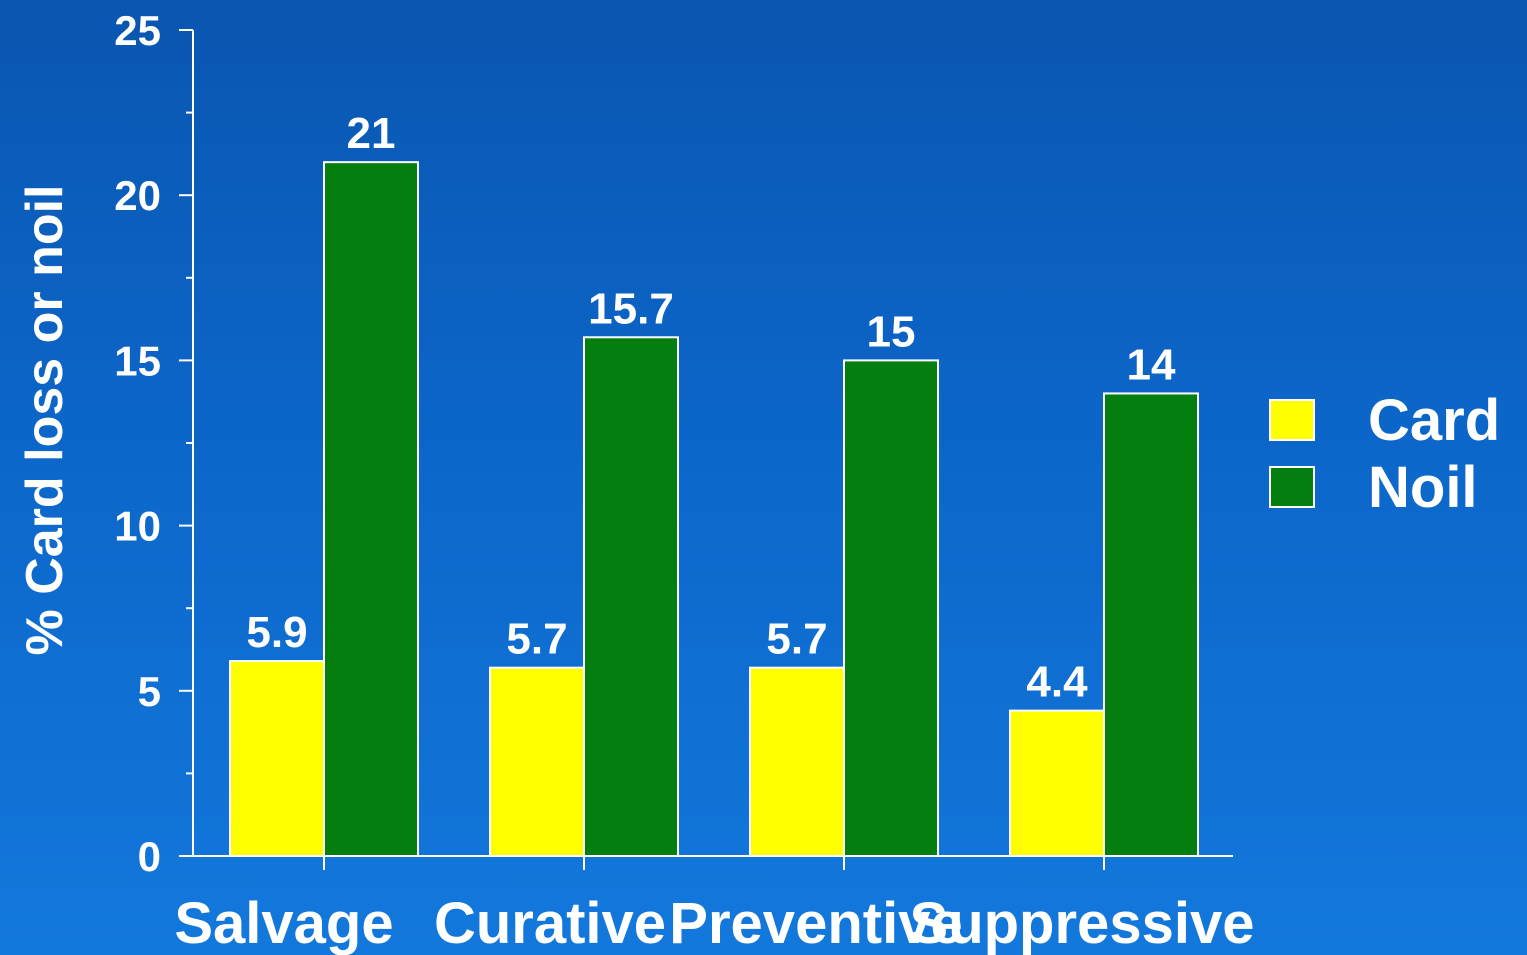  Describe the element at coordinates (815, 923) in the screenshot. I see `category-label-preventive: Preventive` at that location.